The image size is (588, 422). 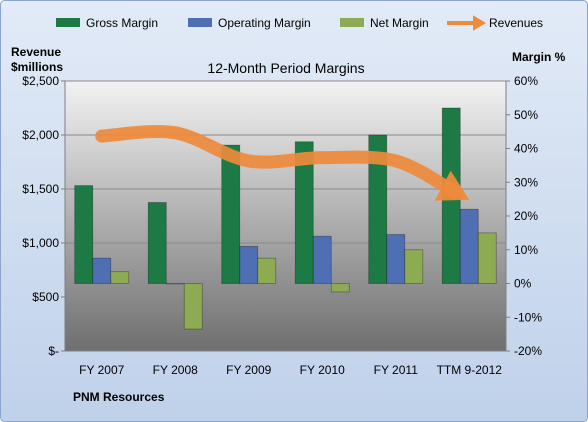 What do you see at coordinates (40, 81) in the screenshot?
I see `left-tick-label: $2,500` at bounding box center [40, 81].